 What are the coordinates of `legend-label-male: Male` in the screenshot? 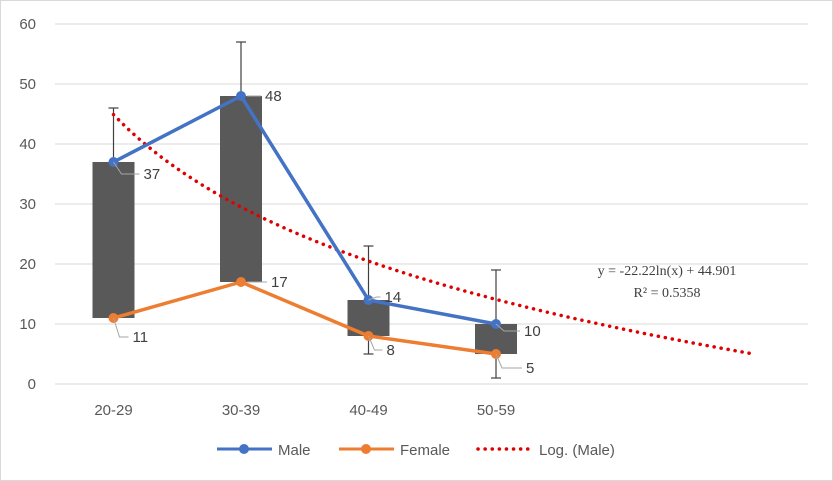 It's located at (294, 450).